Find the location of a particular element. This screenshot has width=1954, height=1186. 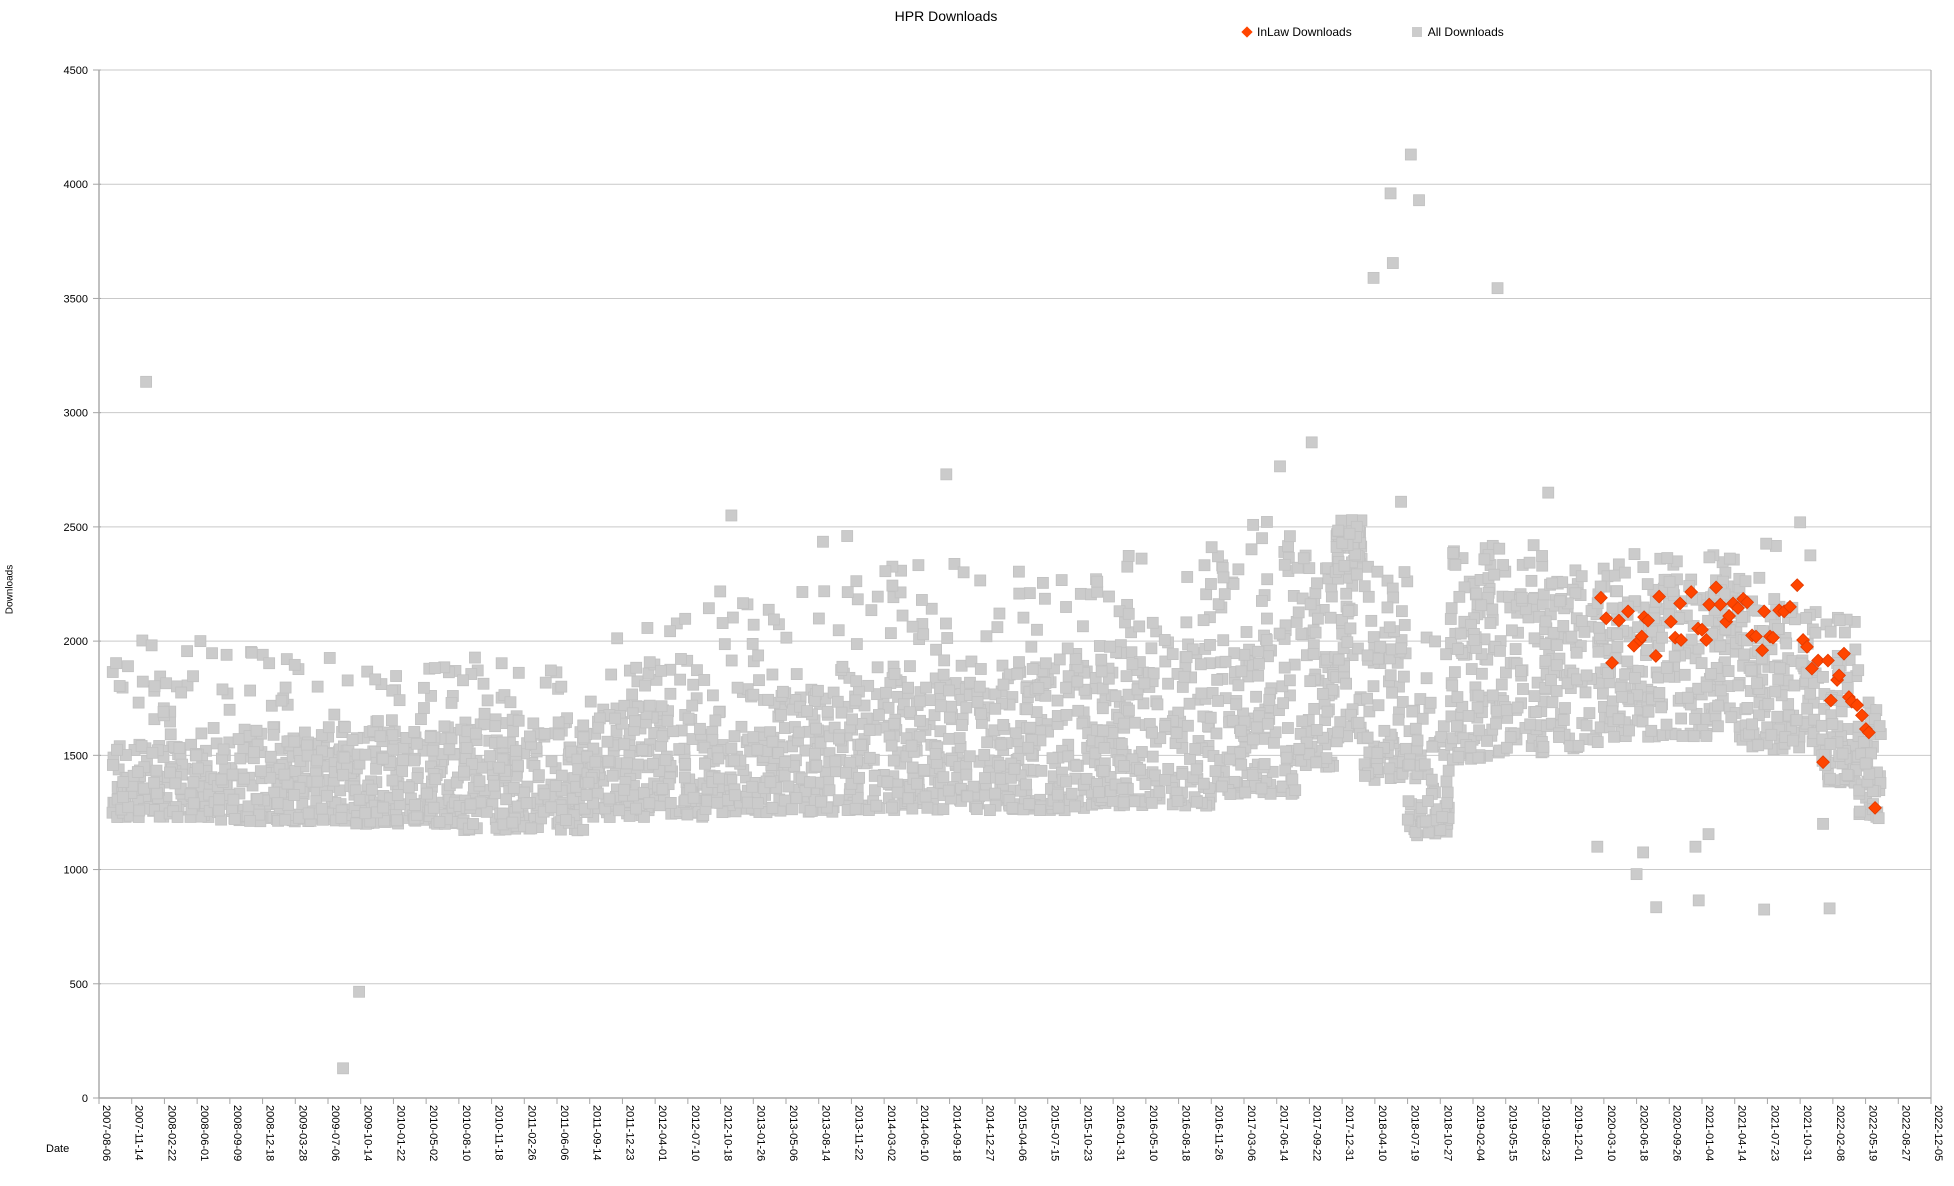

y-tick-label: 3000 is located at coordinates (76, 414).